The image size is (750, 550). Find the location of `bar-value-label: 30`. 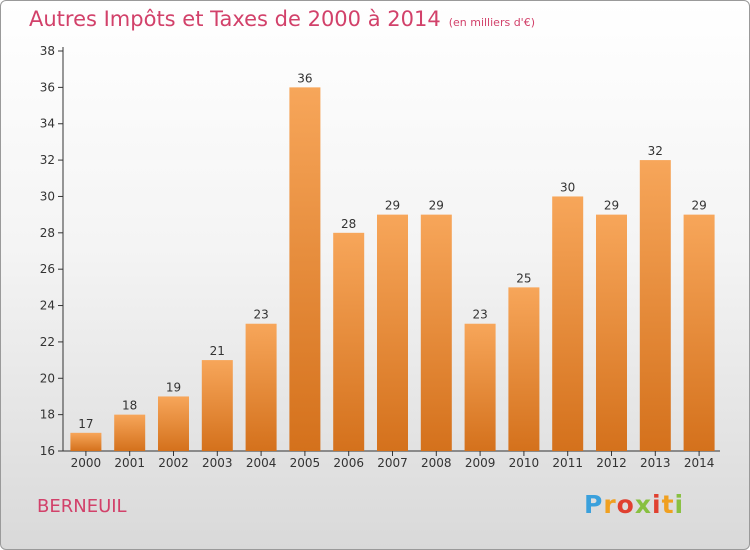

bar-value-label: 30 is located at coordinates (567, 187).